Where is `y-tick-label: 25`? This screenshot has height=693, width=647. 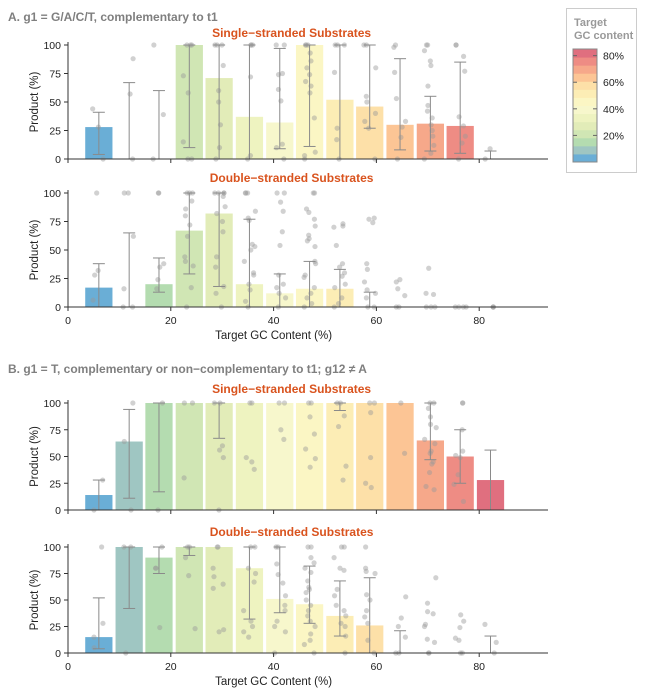 y-tick-label: 25 is located at coordinates (55, 132).